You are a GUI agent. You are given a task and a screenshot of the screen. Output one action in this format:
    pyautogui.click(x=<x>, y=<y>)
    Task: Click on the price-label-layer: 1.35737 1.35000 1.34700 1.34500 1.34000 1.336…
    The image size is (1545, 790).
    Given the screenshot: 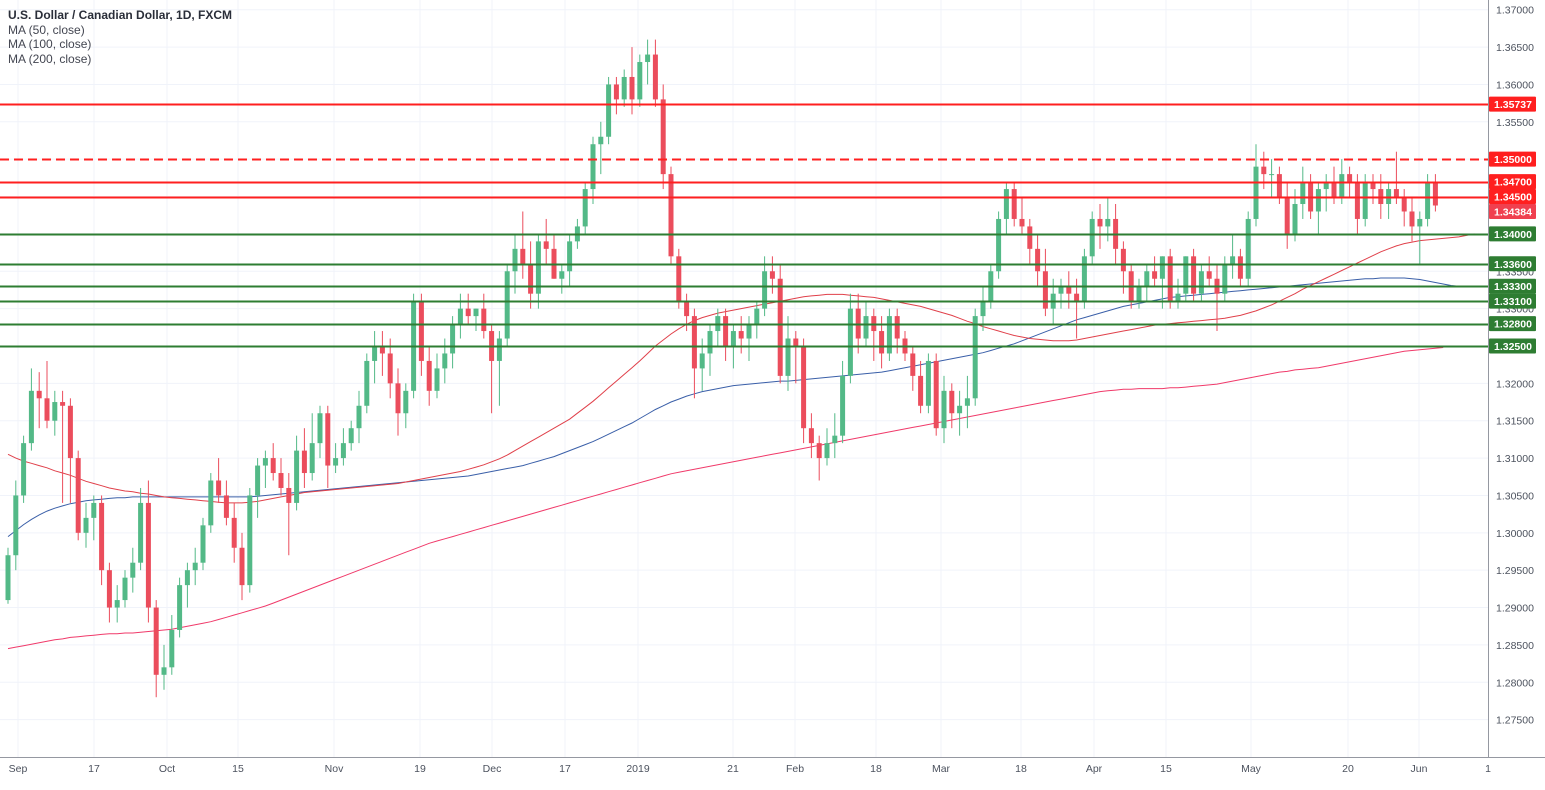 What is the action you would take?
    pyautogui.click(x=1512, y=225)
    